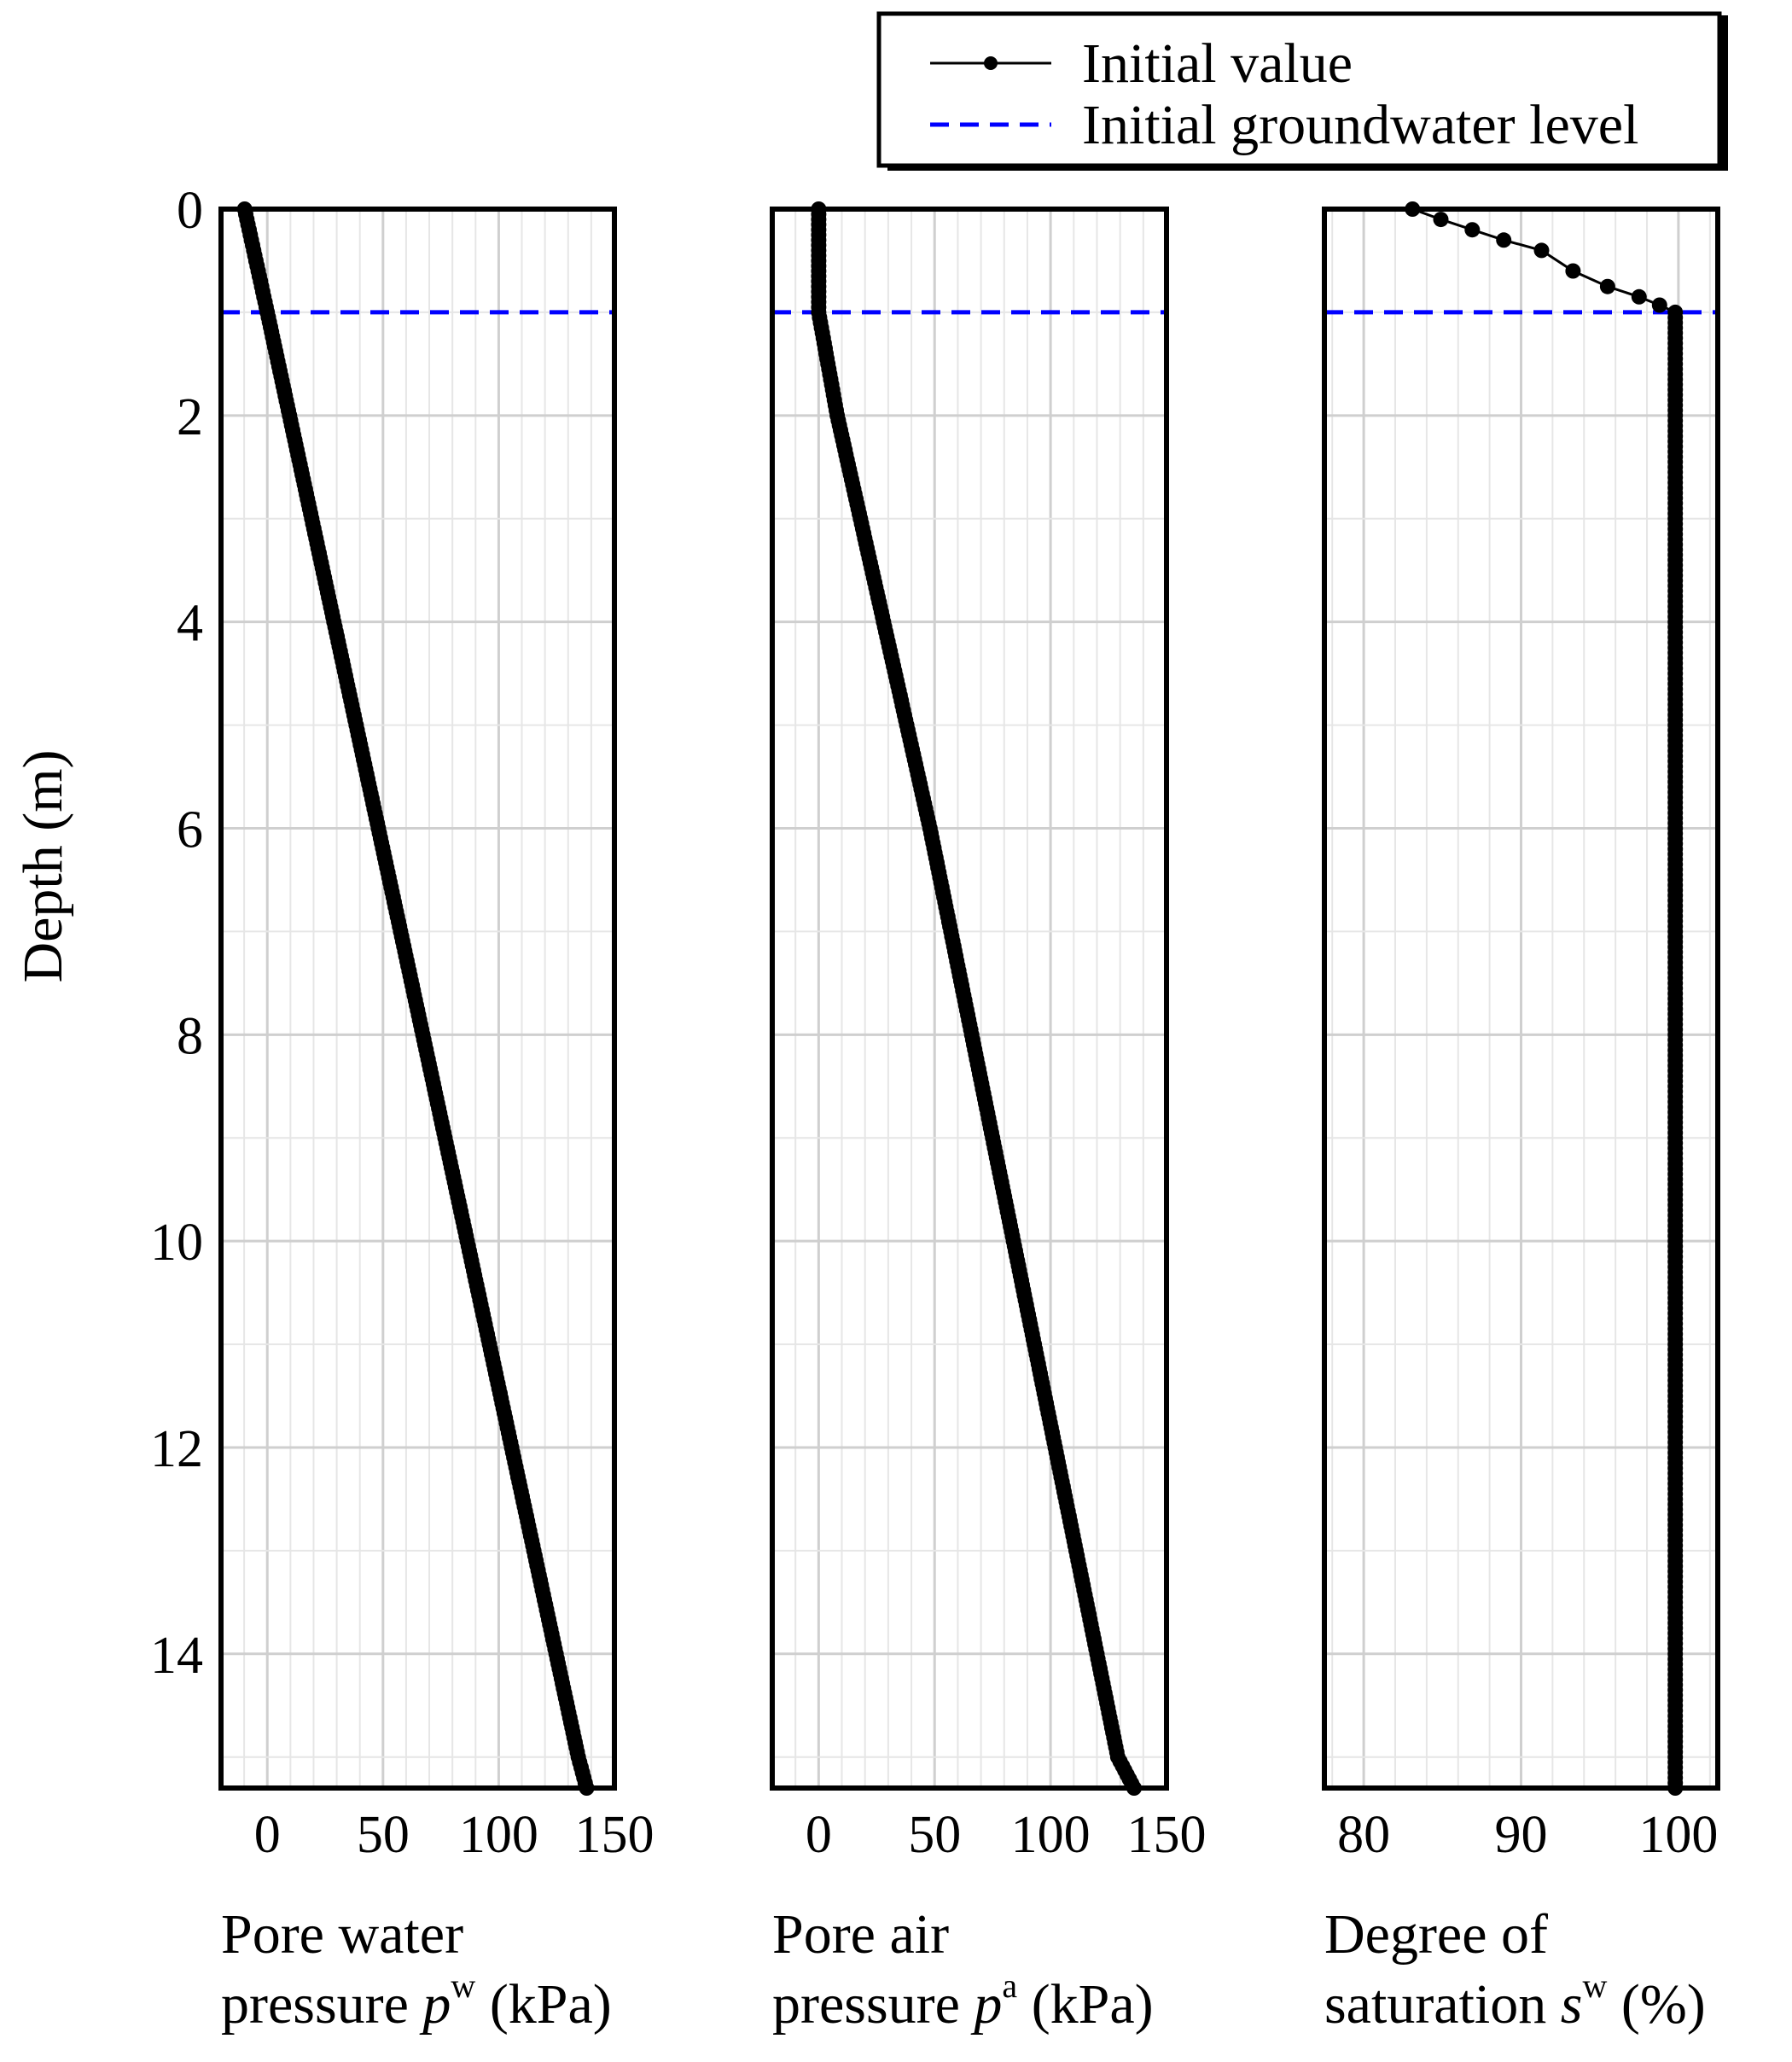 The width and height of the screenshot is (1792, 2062). Describe the element at coordinates (43, 865) in the screenshot. I see `y-axis-label: Depth (m)` at that location.